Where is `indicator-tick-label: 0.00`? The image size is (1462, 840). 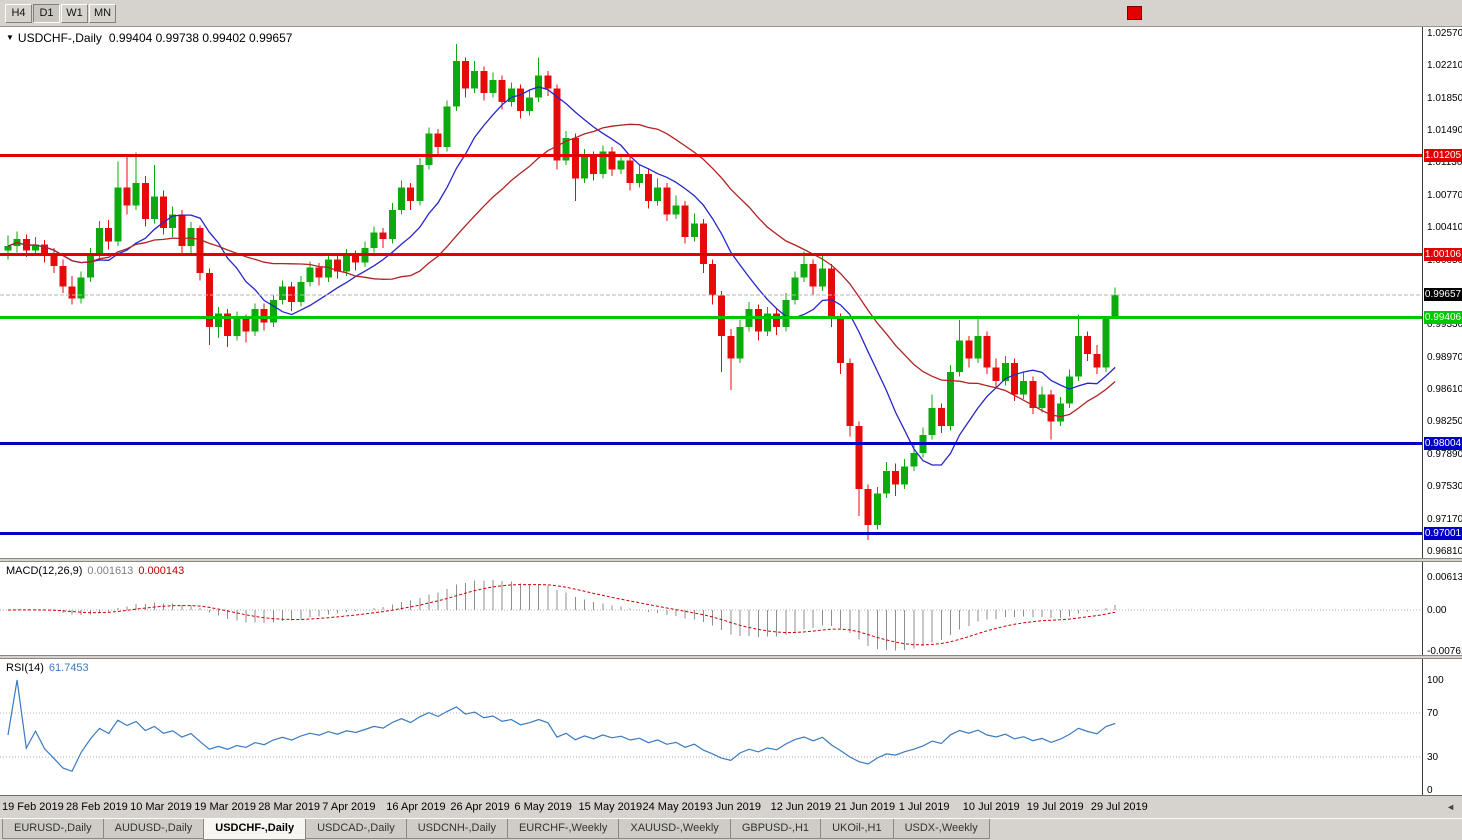
indicator-tick-label: 0.00 is located at coordinates (1437, 610).